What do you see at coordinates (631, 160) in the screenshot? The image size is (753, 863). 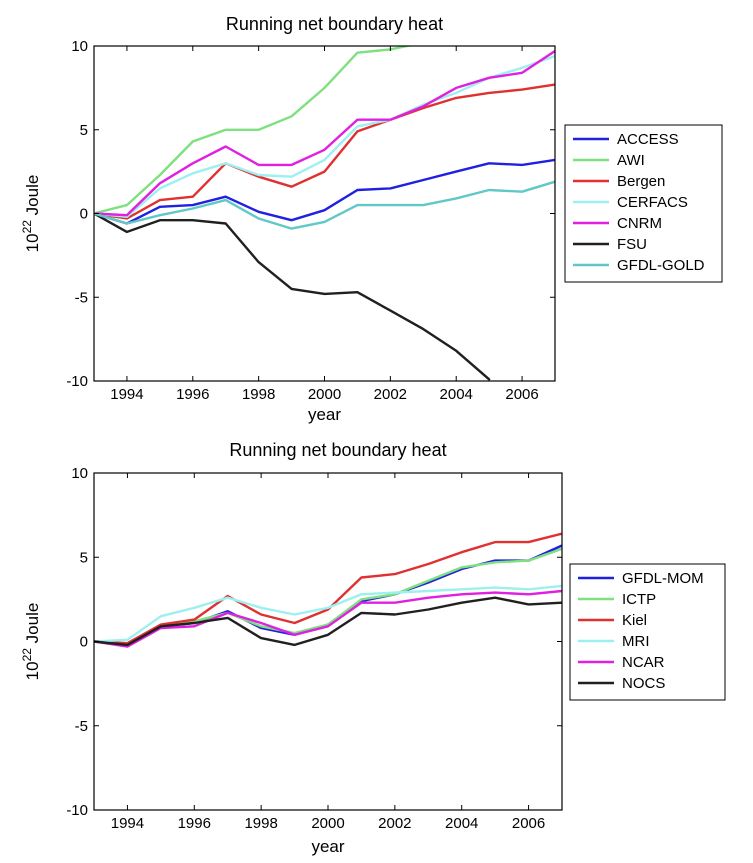 I see `legend-label: AWI` at bounding box center [631, 160].